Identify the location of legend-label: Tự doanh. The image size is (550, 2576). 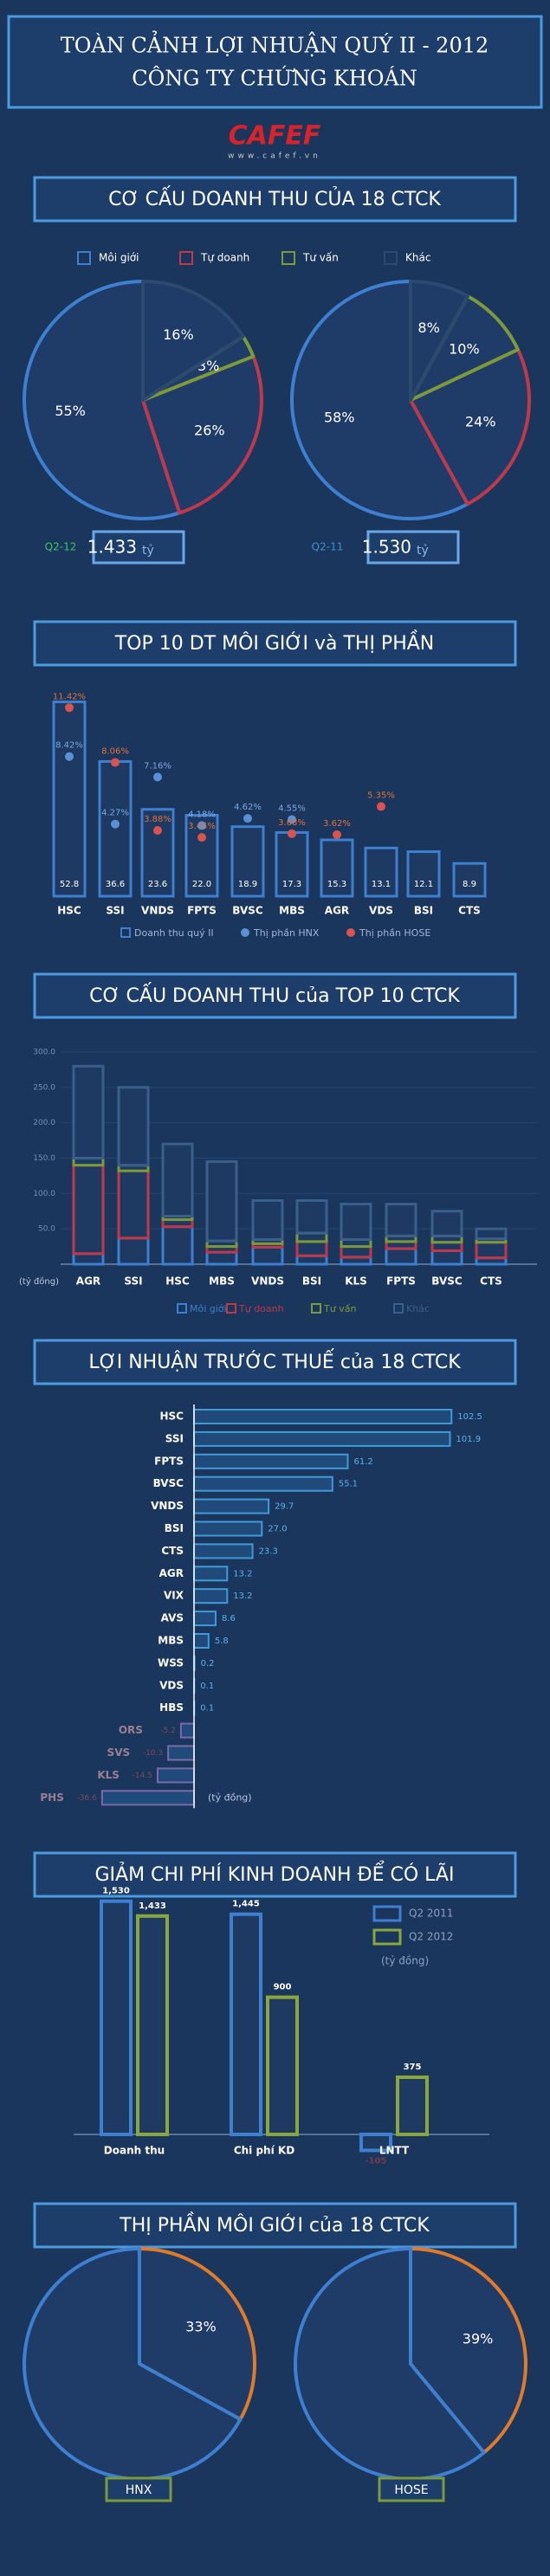
(261, 1308).